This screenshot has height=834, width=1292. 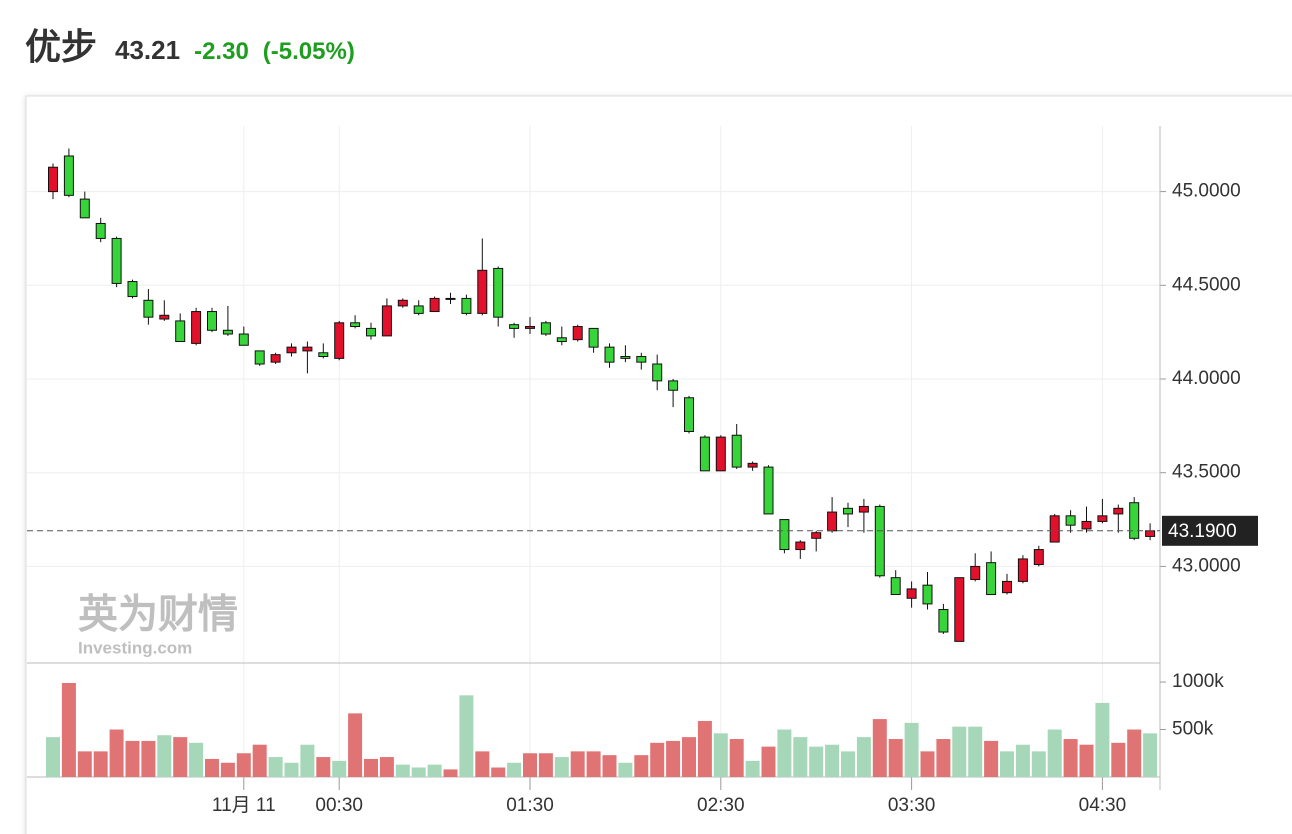 What do you see at coordinates (1202, 531) in the screenshot?
I see `last-price-label: 43.1900` at bounding box center [1202, 531].